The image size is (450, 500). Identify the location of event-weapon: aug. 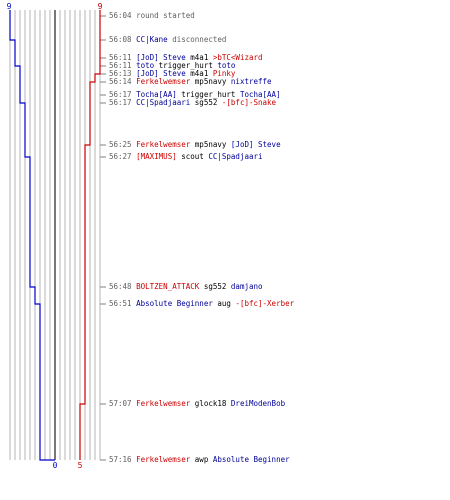
(224, 303).